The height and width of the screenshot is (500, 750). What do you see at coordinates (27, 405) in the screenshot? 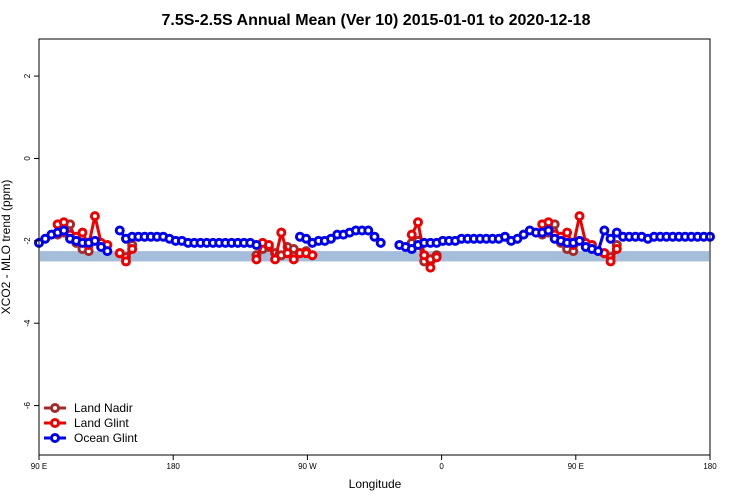
I see `y-tick-label: -6` at bounding box center [27, 405].